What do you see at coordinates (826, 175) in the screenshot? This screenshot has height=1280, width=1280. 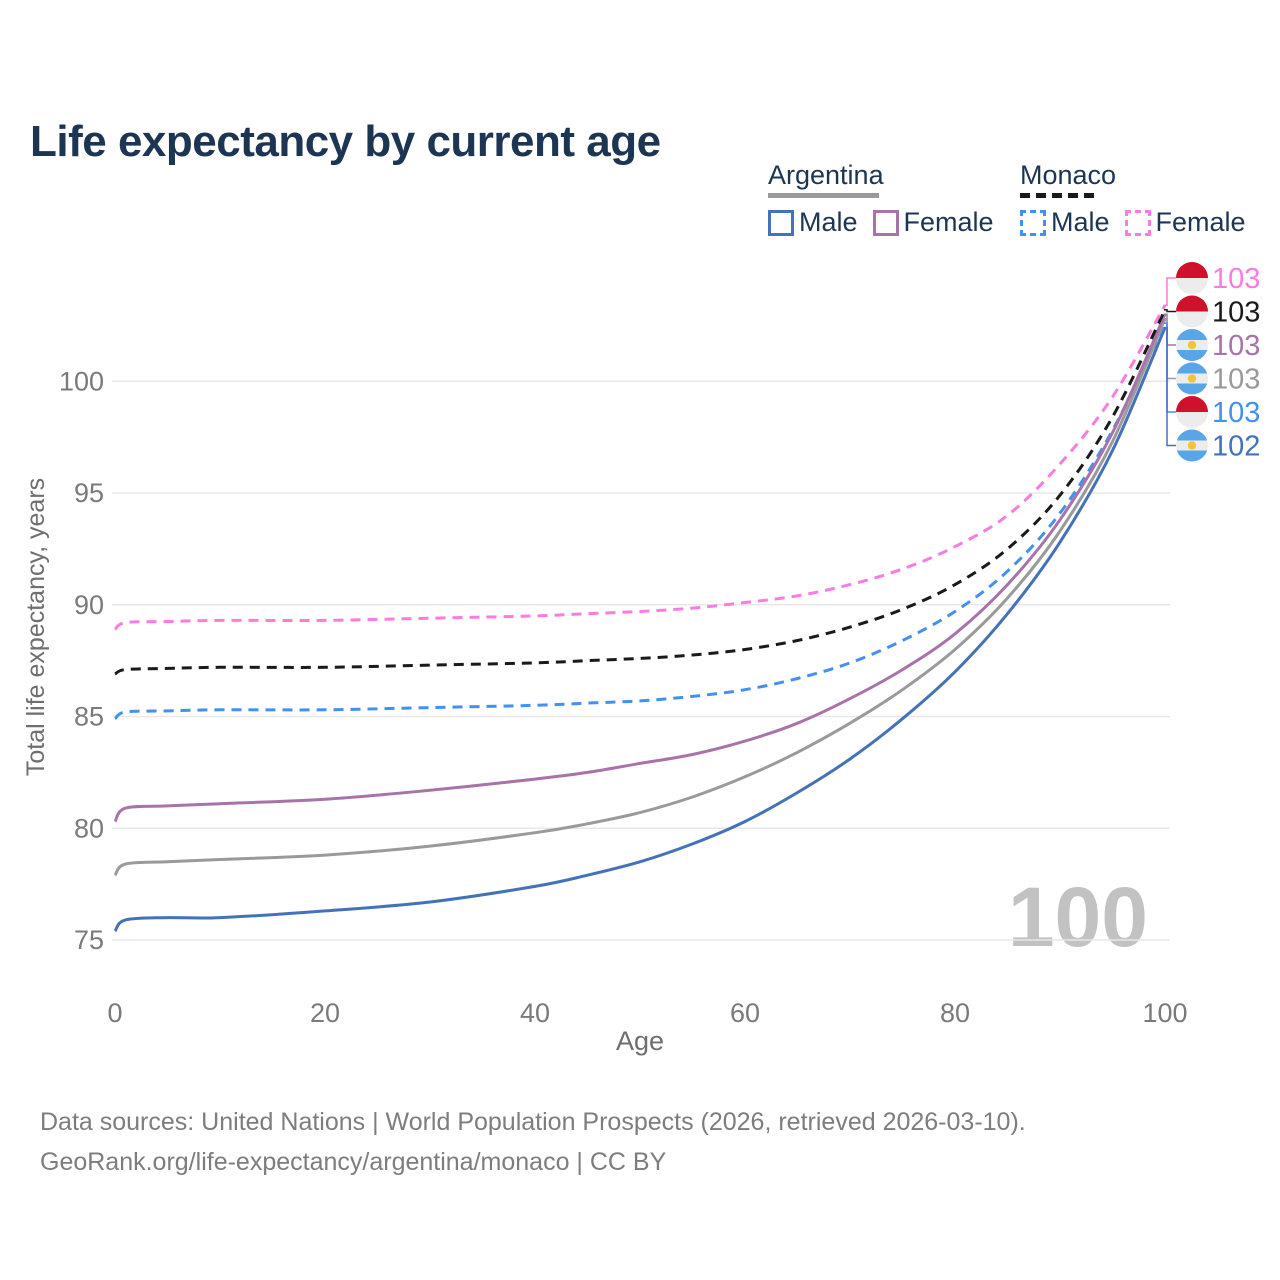 I see `legend-country-argentina: Argentina` at bounding box center [826, 175].